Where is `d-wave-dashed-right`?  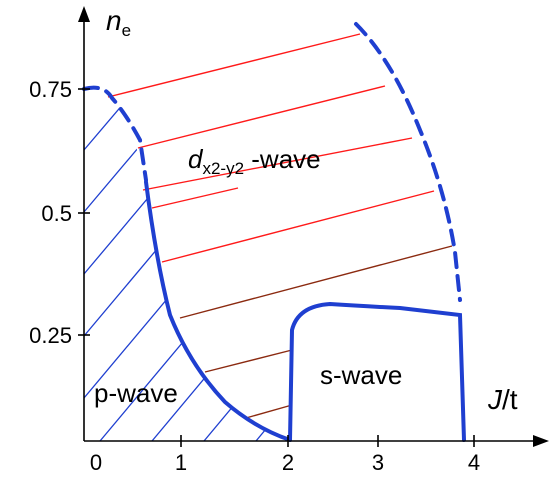 d-wave-dashed-right is located at coordinates (408, 162).